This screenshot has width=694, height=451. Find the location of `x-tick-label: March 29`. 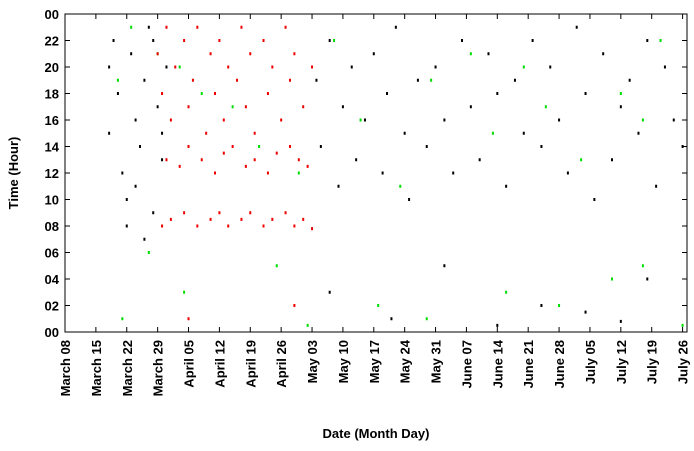

x-tick-label: March 29 is located at coordinates (158, 368).